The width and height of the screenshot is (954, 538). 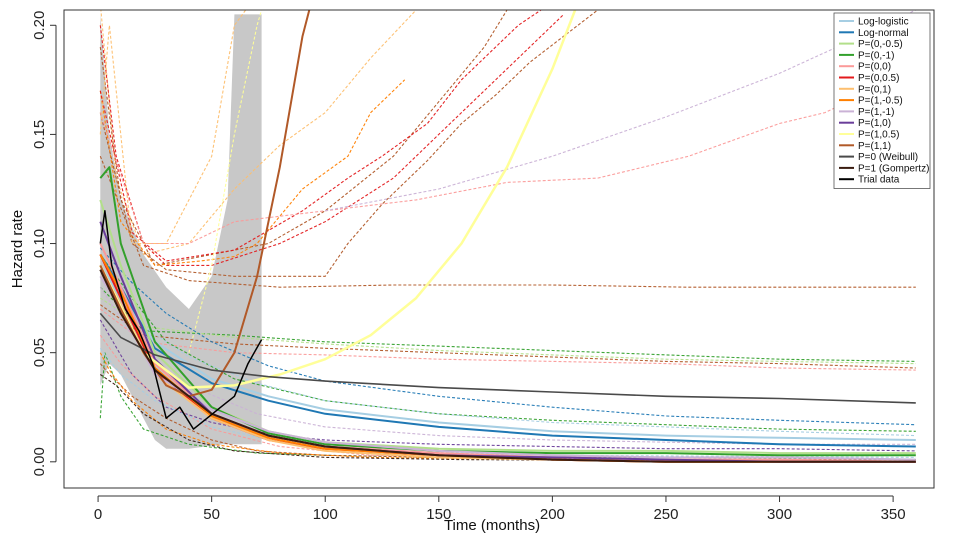 I want to click on legend-label-1: Log-normal, so click(x=883, y=33).